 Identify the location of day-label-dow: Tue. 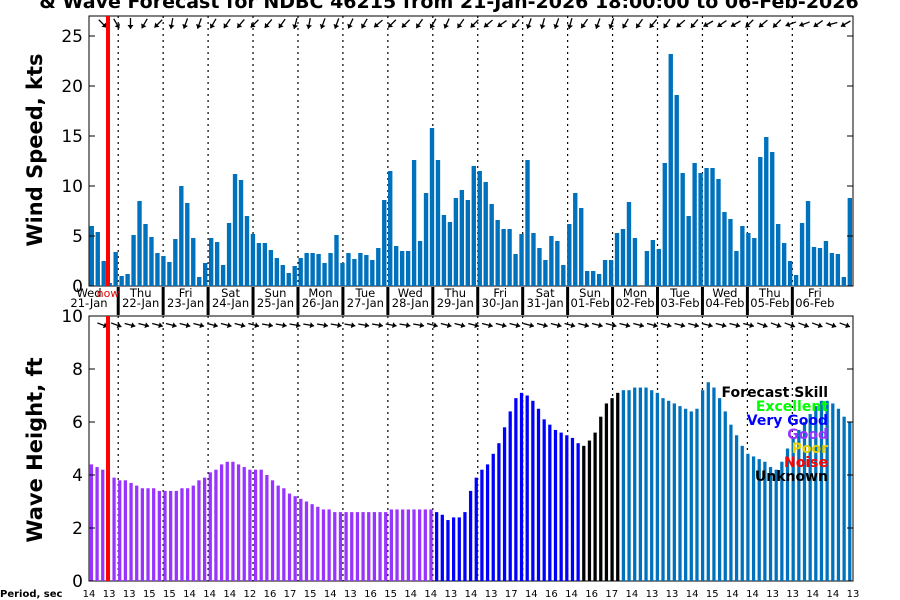
(679, 293).